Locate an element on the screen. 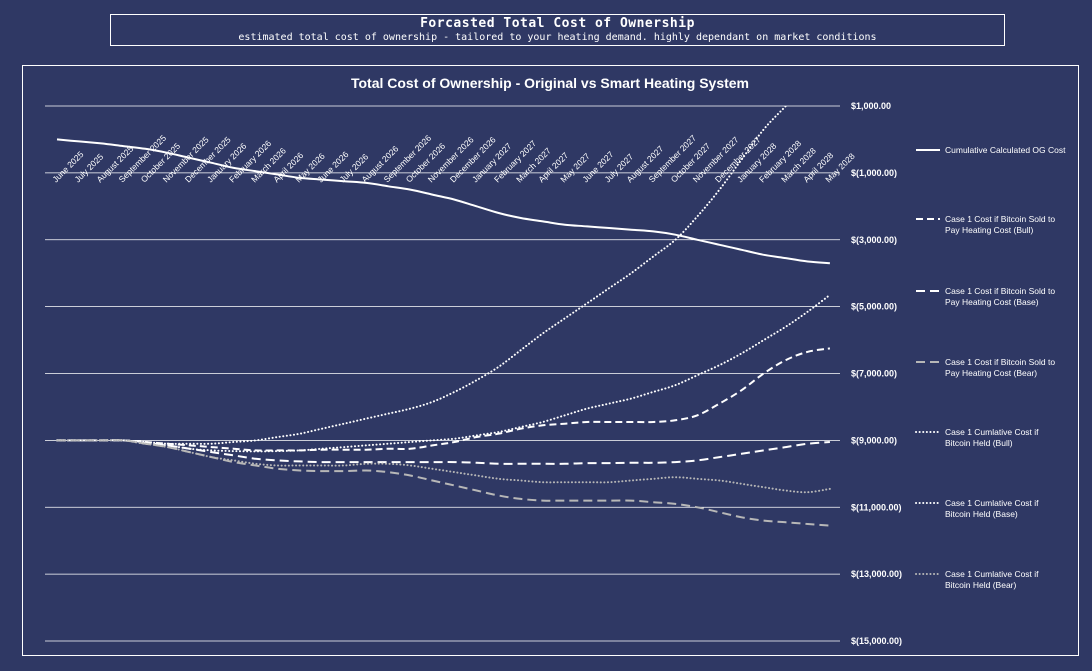 This screenshot has height=671, width=1092. y-tick-label: $(13,000.00) is located at coordinates (876, 574).